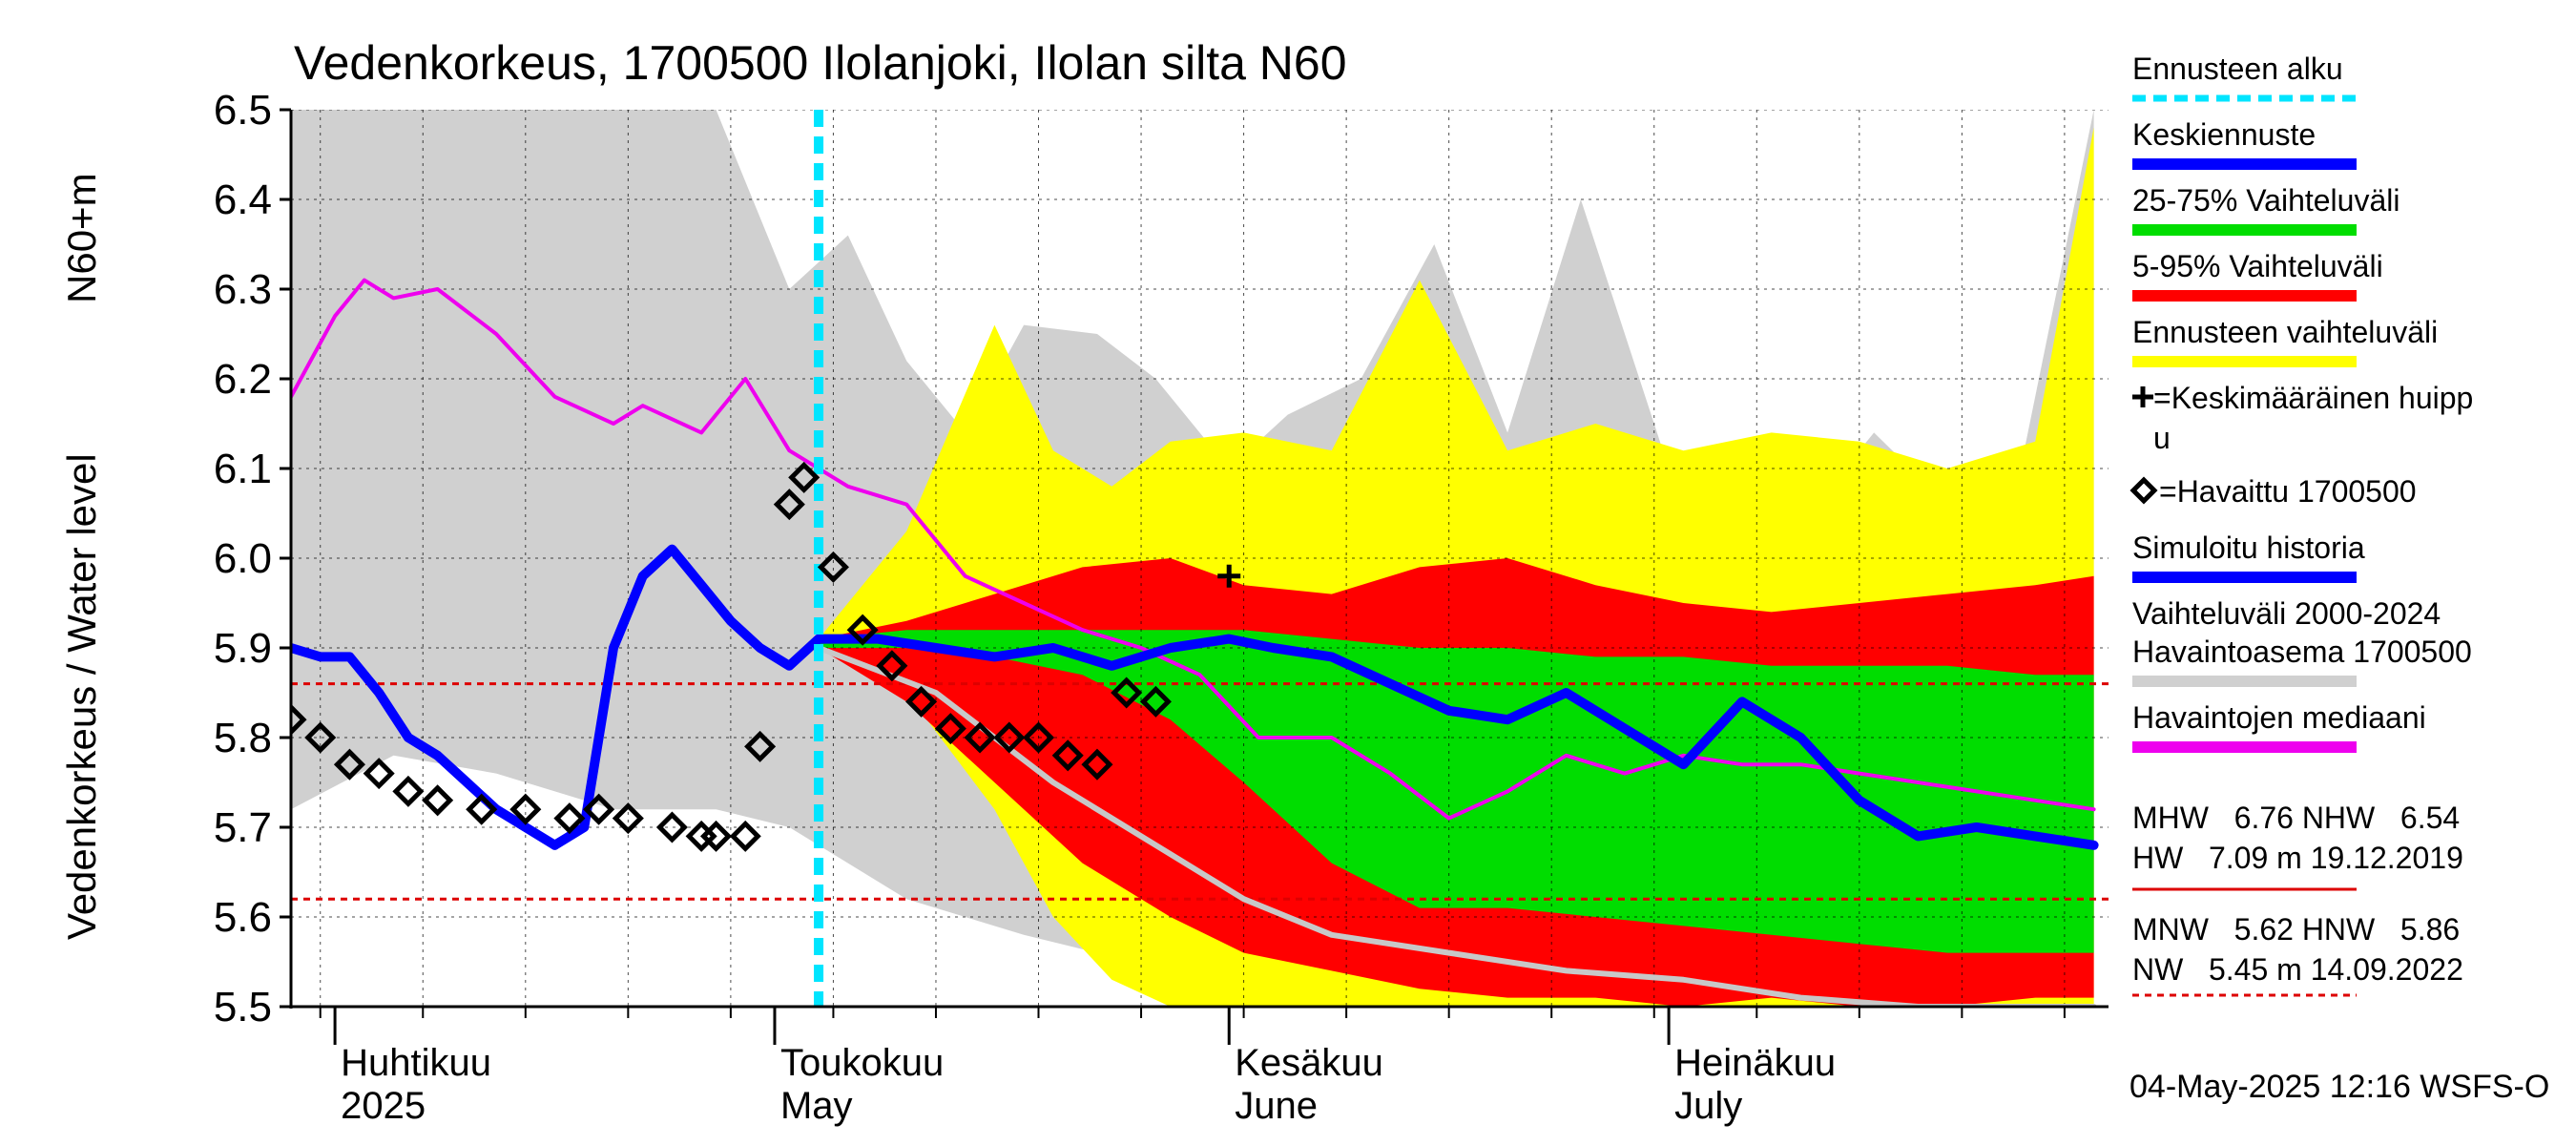 Image resolution: width=2576 pixels, height=1145 pixels. I want to click on legend-label: Vaihteluväli 2000-2024, so click(2286, 613).